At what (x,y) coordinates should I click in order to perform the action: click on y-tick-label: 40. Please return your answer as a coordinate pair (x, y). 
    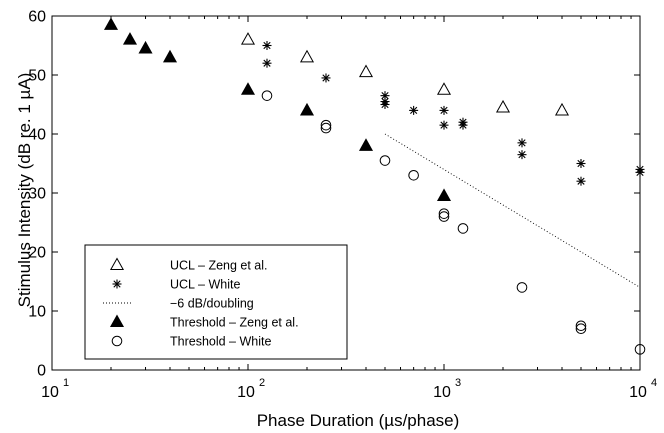
    Looking at the image, I should click on (37, 135).